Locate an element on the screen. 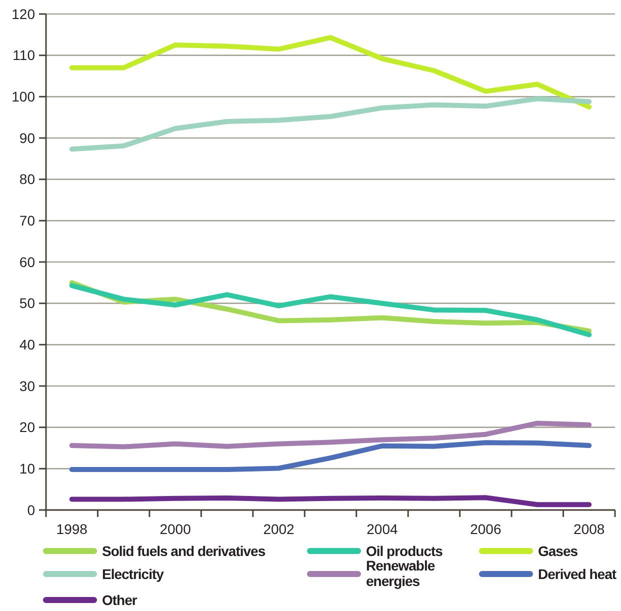  y-tick-label: 30 is located at coordinates (27, 386).